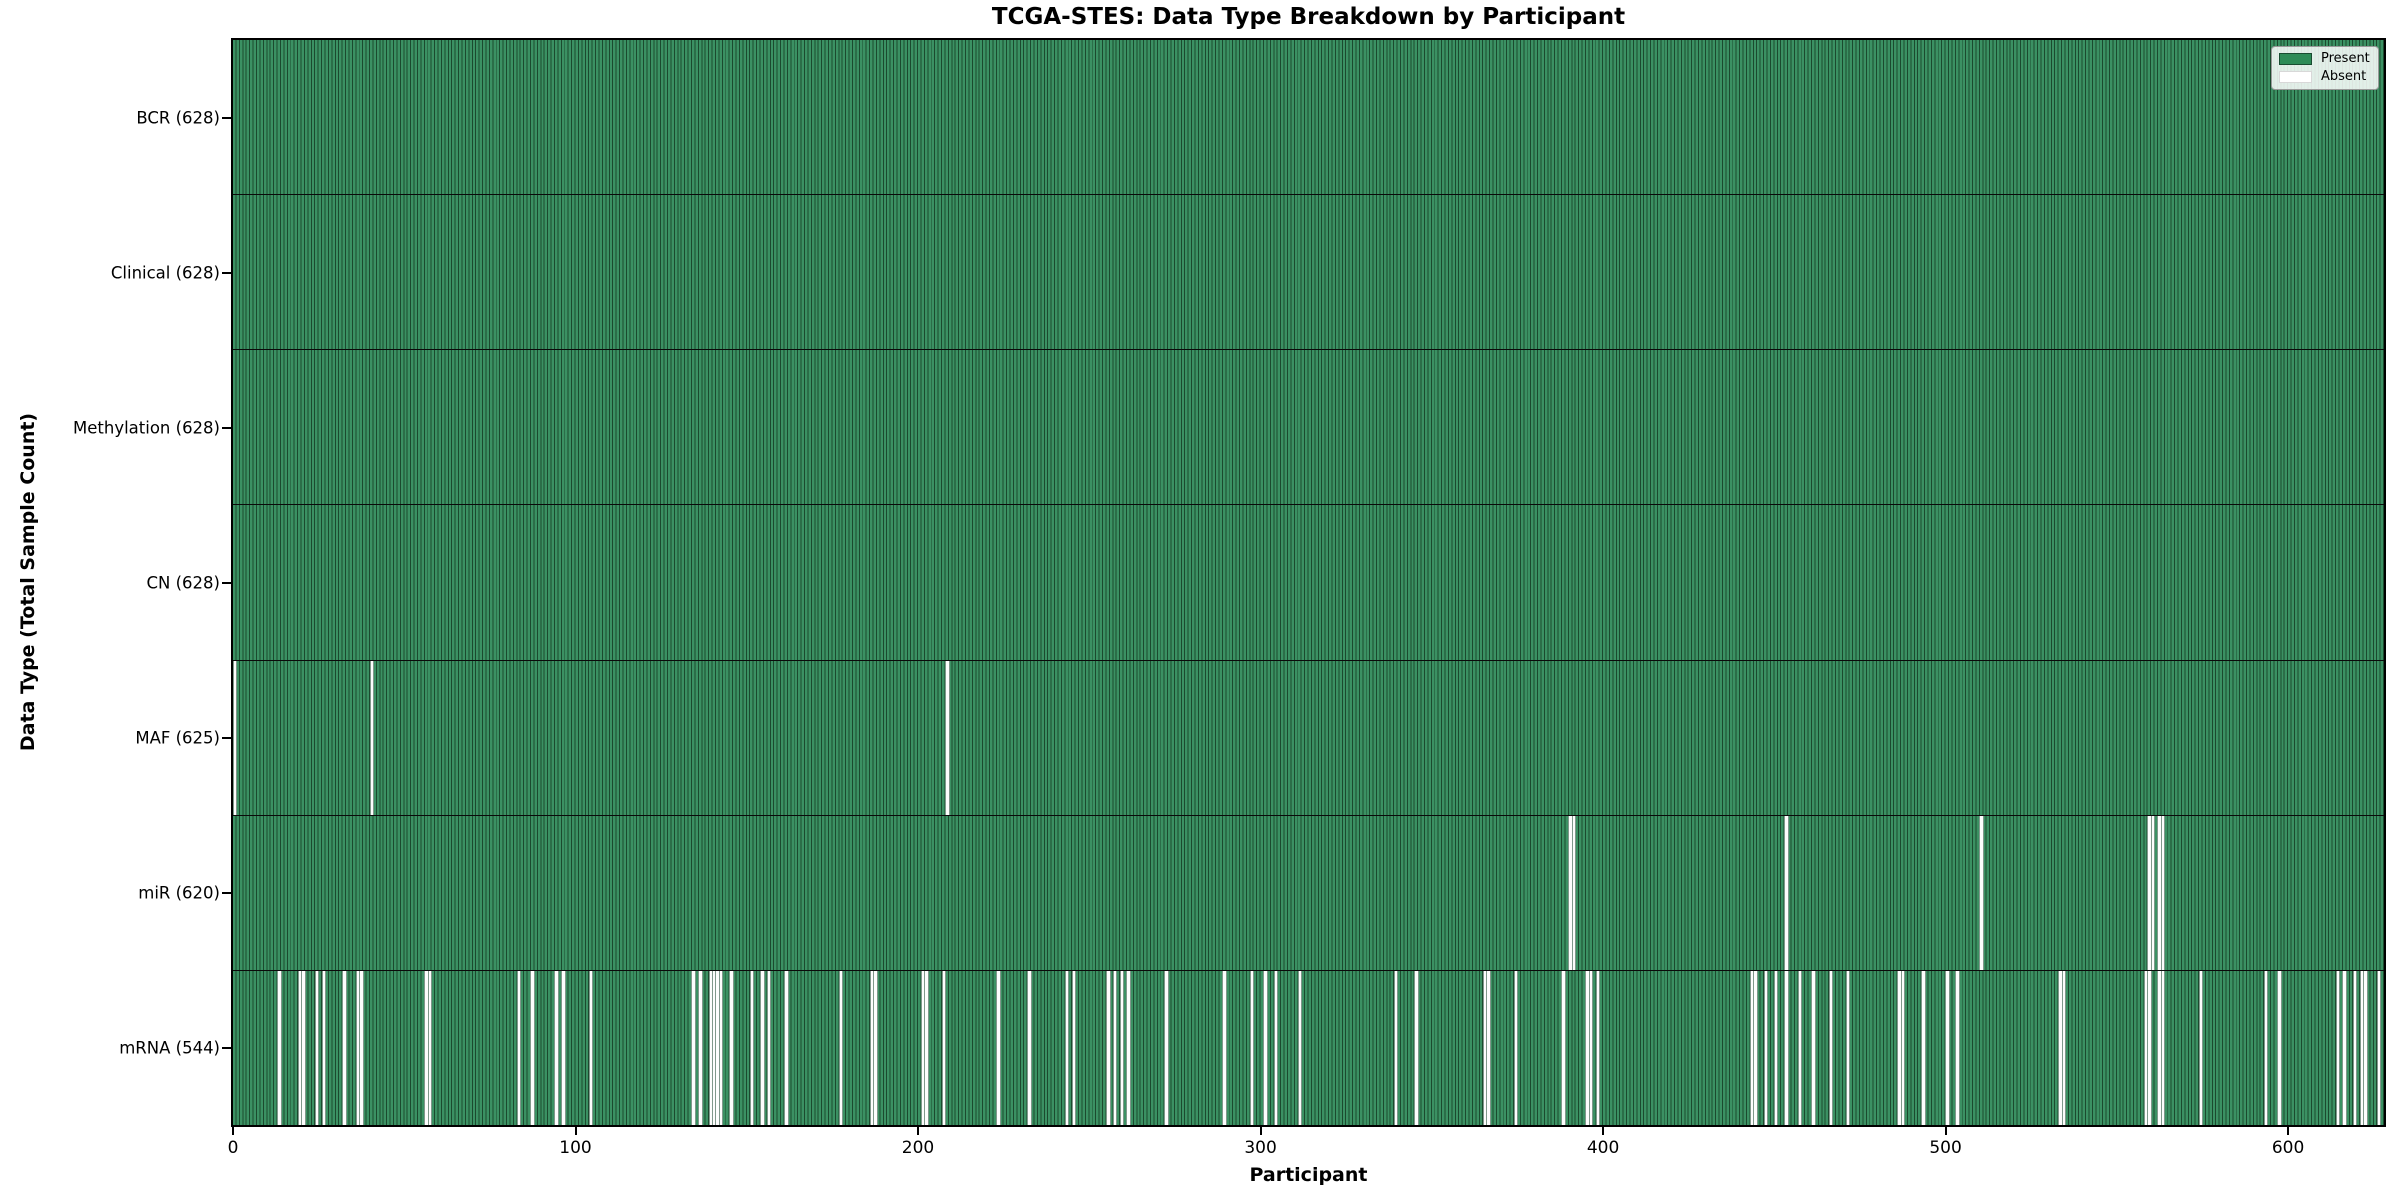 This screenshot has height=1200, width=2400. I want to click on x-tick-label: 300, so click(1260, 1148).